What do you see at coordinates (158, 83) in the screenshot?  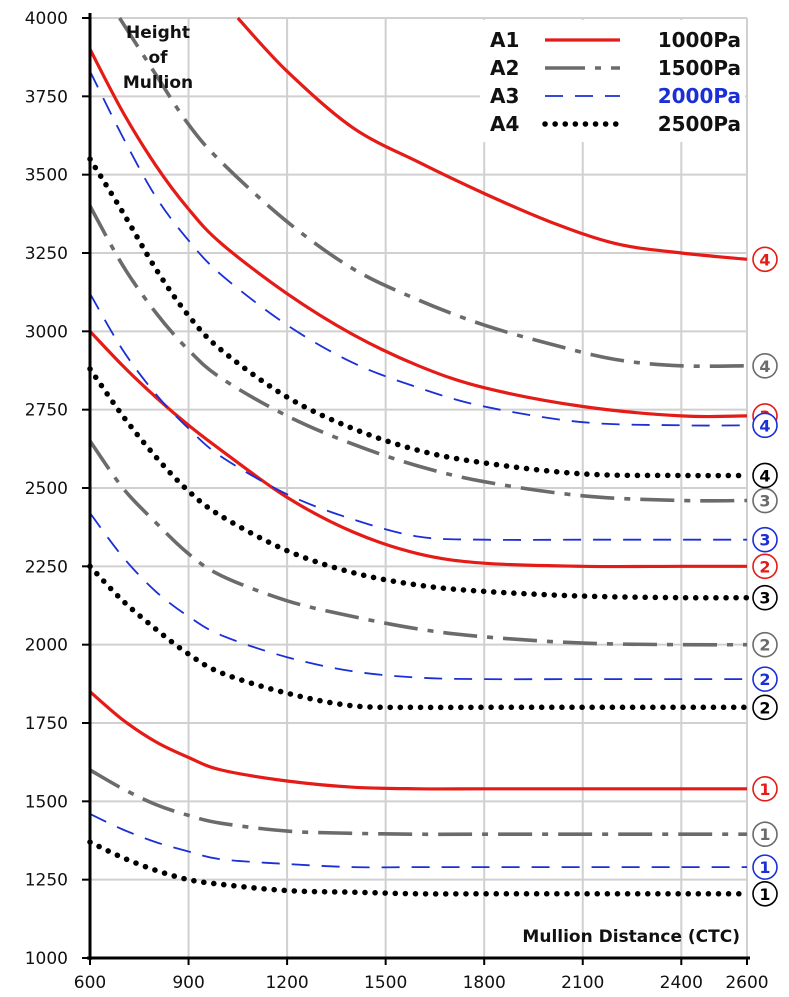 I see `y-axis-label-line-3: Mullion` at bounding box center [158, 83].